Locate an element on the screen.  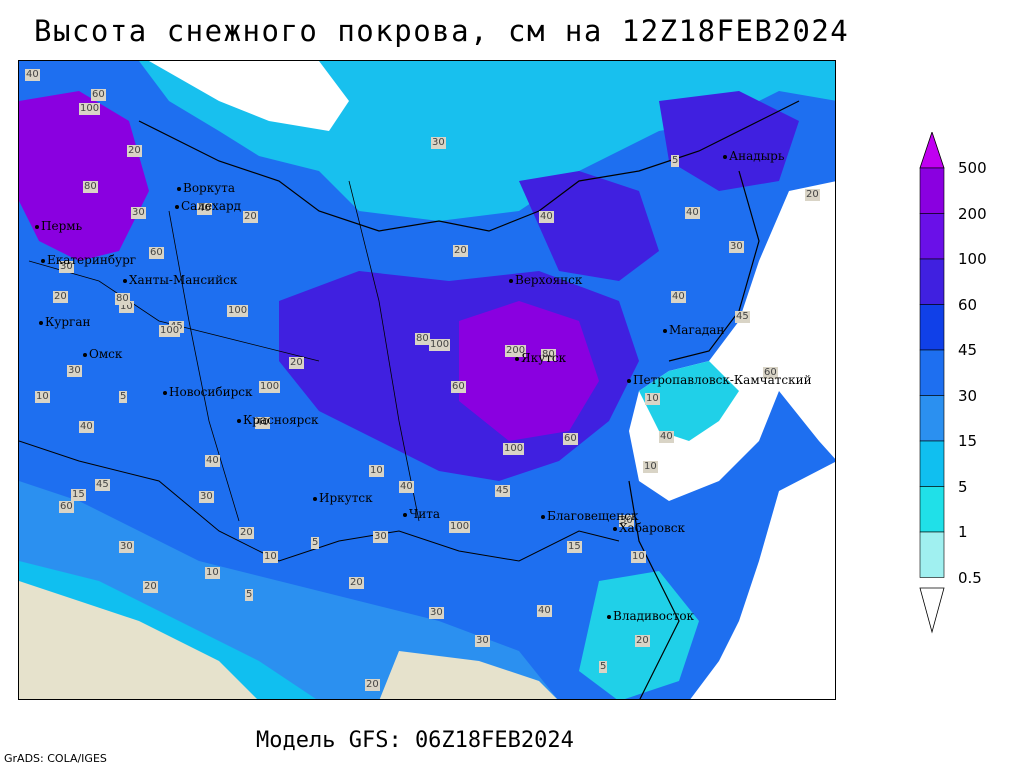
snowfree-kazakhstan is located at coordinates (138, 640).